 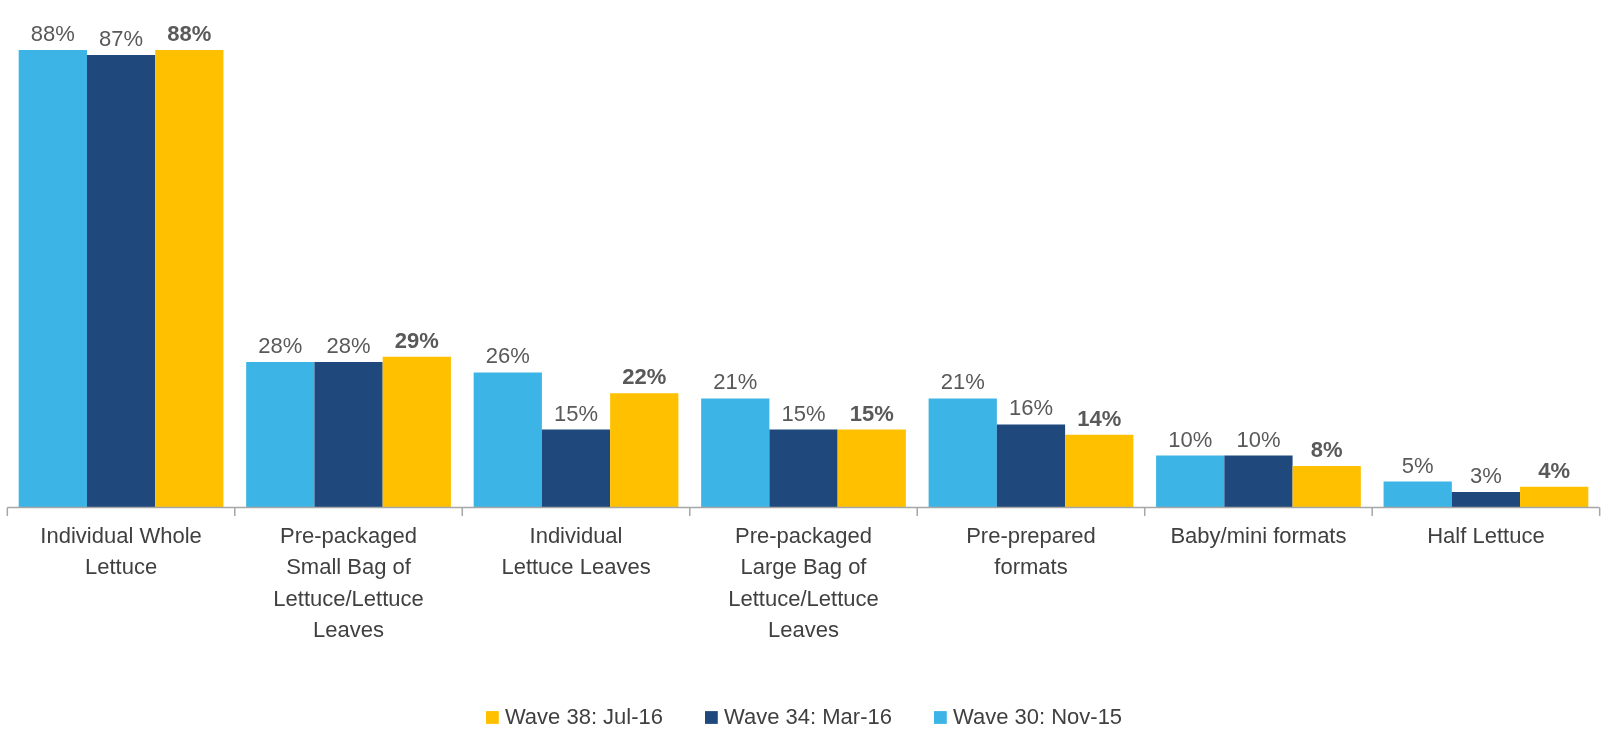 I want to click on data-label: 5%, so click(x=1417, y=465).